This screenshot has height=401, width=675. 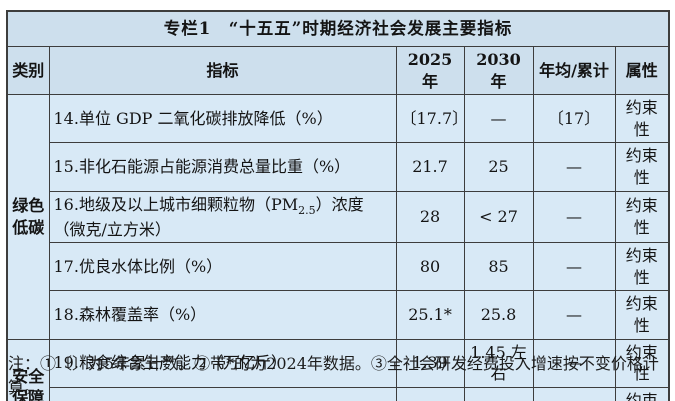 I want to click on indicator-grain-capacity: 19.粮食综合生产能力（万亿斤）, so click(x=222, y=363).